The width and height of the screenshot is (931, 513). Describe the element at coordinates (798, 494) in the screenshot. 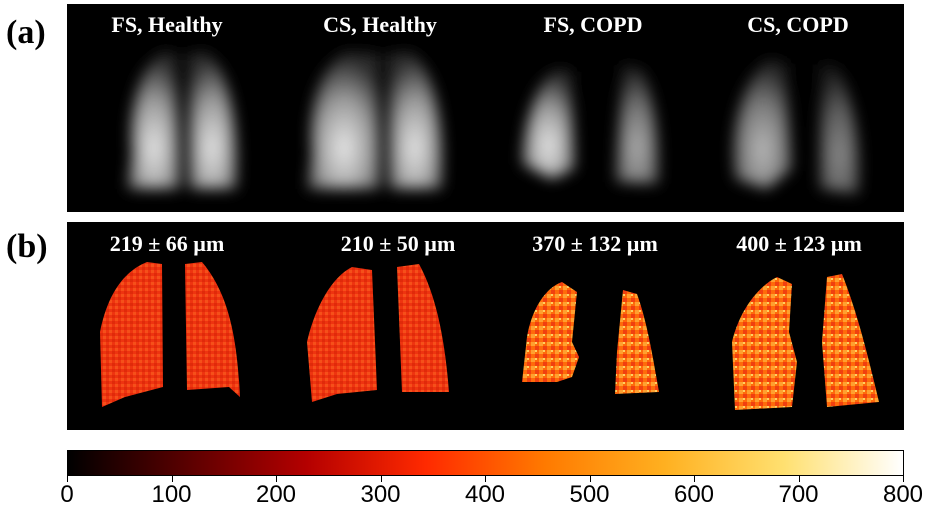

I see `colorbar-tick-label: 700` at that location.